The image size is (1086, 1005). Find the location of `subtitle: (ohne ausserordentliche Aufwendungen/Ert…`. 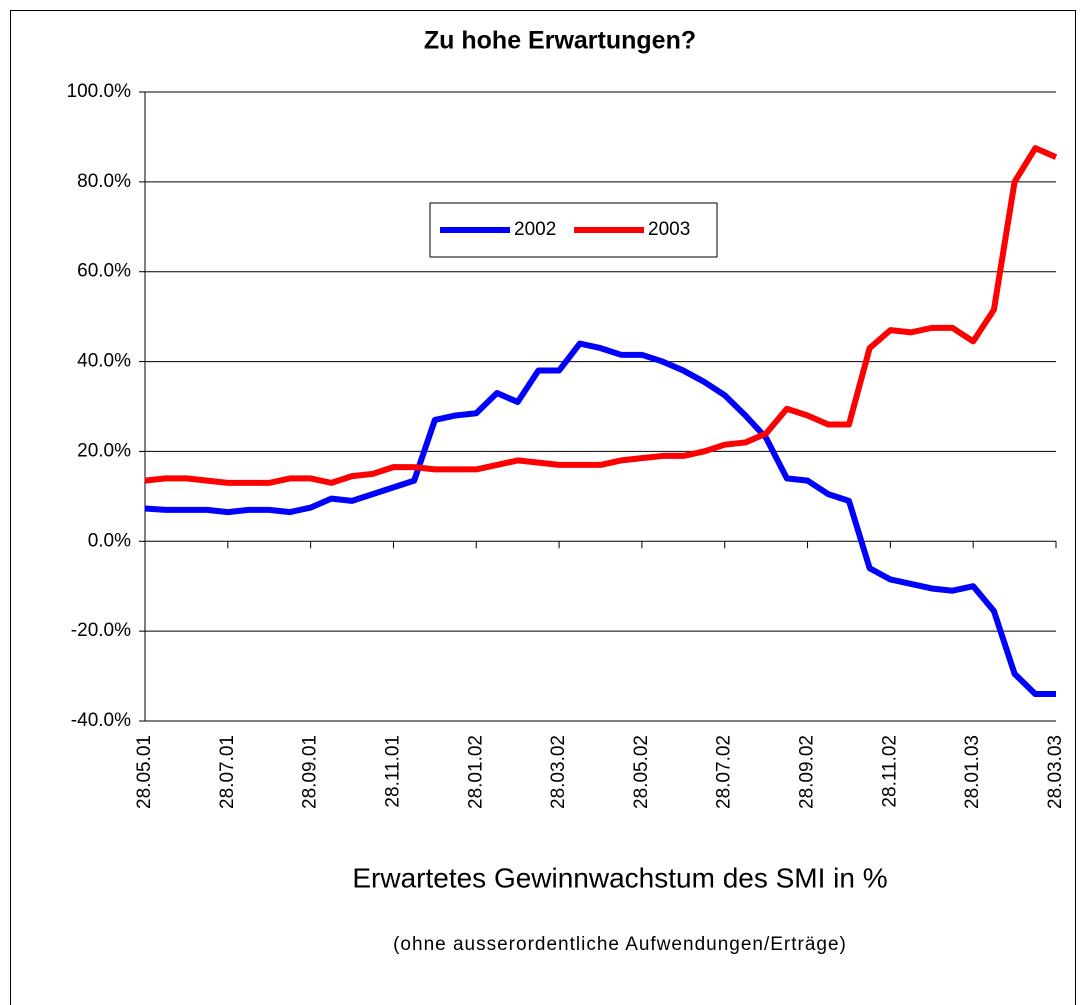

subtitle: (ohne ausserordentliche Aufwendungen/Ert… is located at coordinates (620, 944).